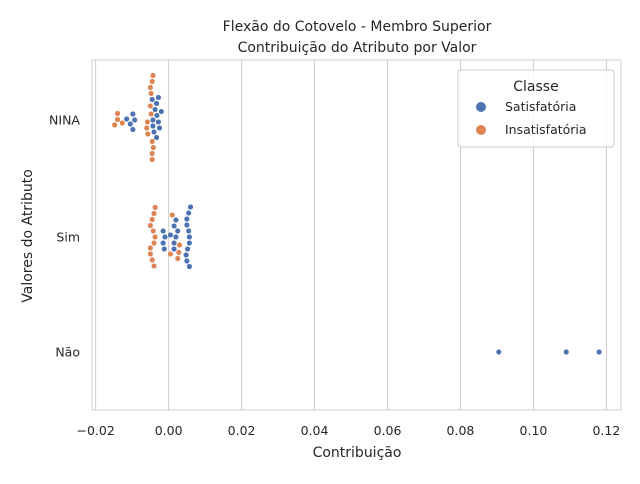  Describe the element at coordinates (68, 237) in the screenshot. I see `y-tick-label-sim: Sim` at that location.